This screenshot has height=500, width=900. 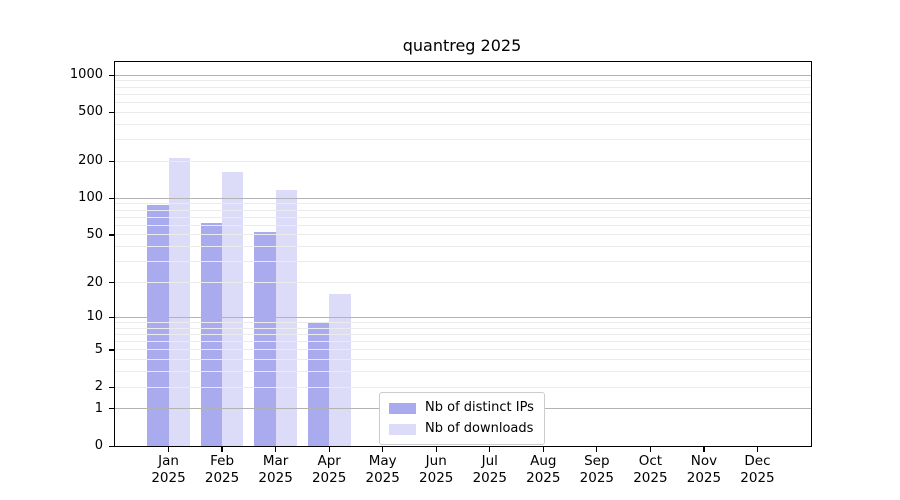 I want to click on x-tick-month: Jul, so click(x=489, y=461).